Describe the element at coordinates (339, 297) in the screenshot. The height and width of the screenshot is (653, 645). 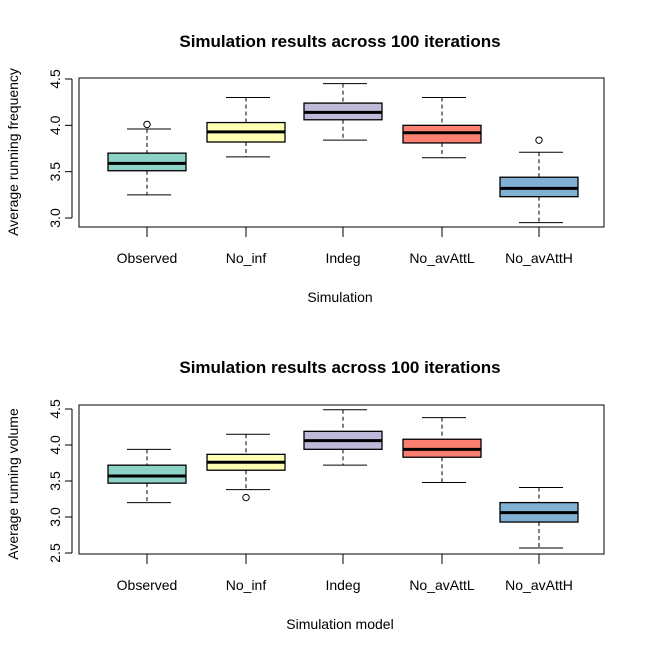
I see `x-axis-label: Simulation` at that location.